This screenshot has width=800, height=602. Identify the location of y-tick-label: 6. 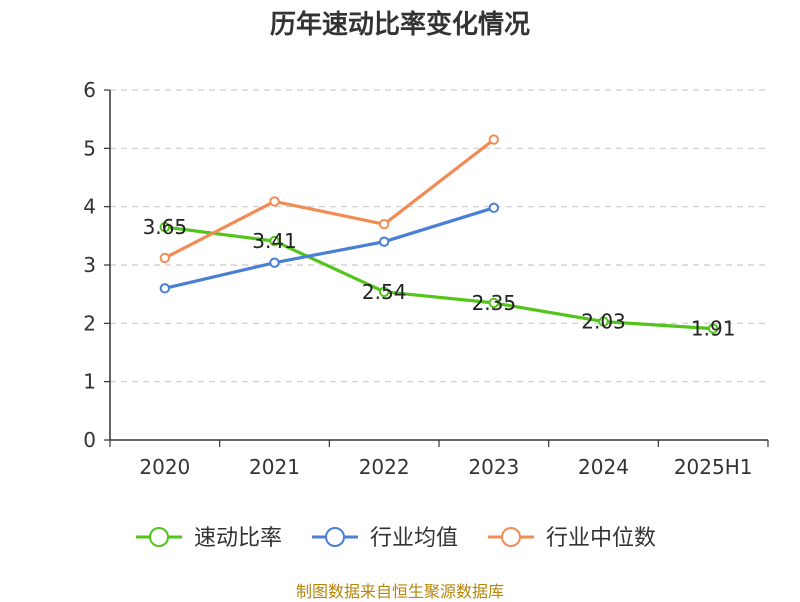
(89, 90).